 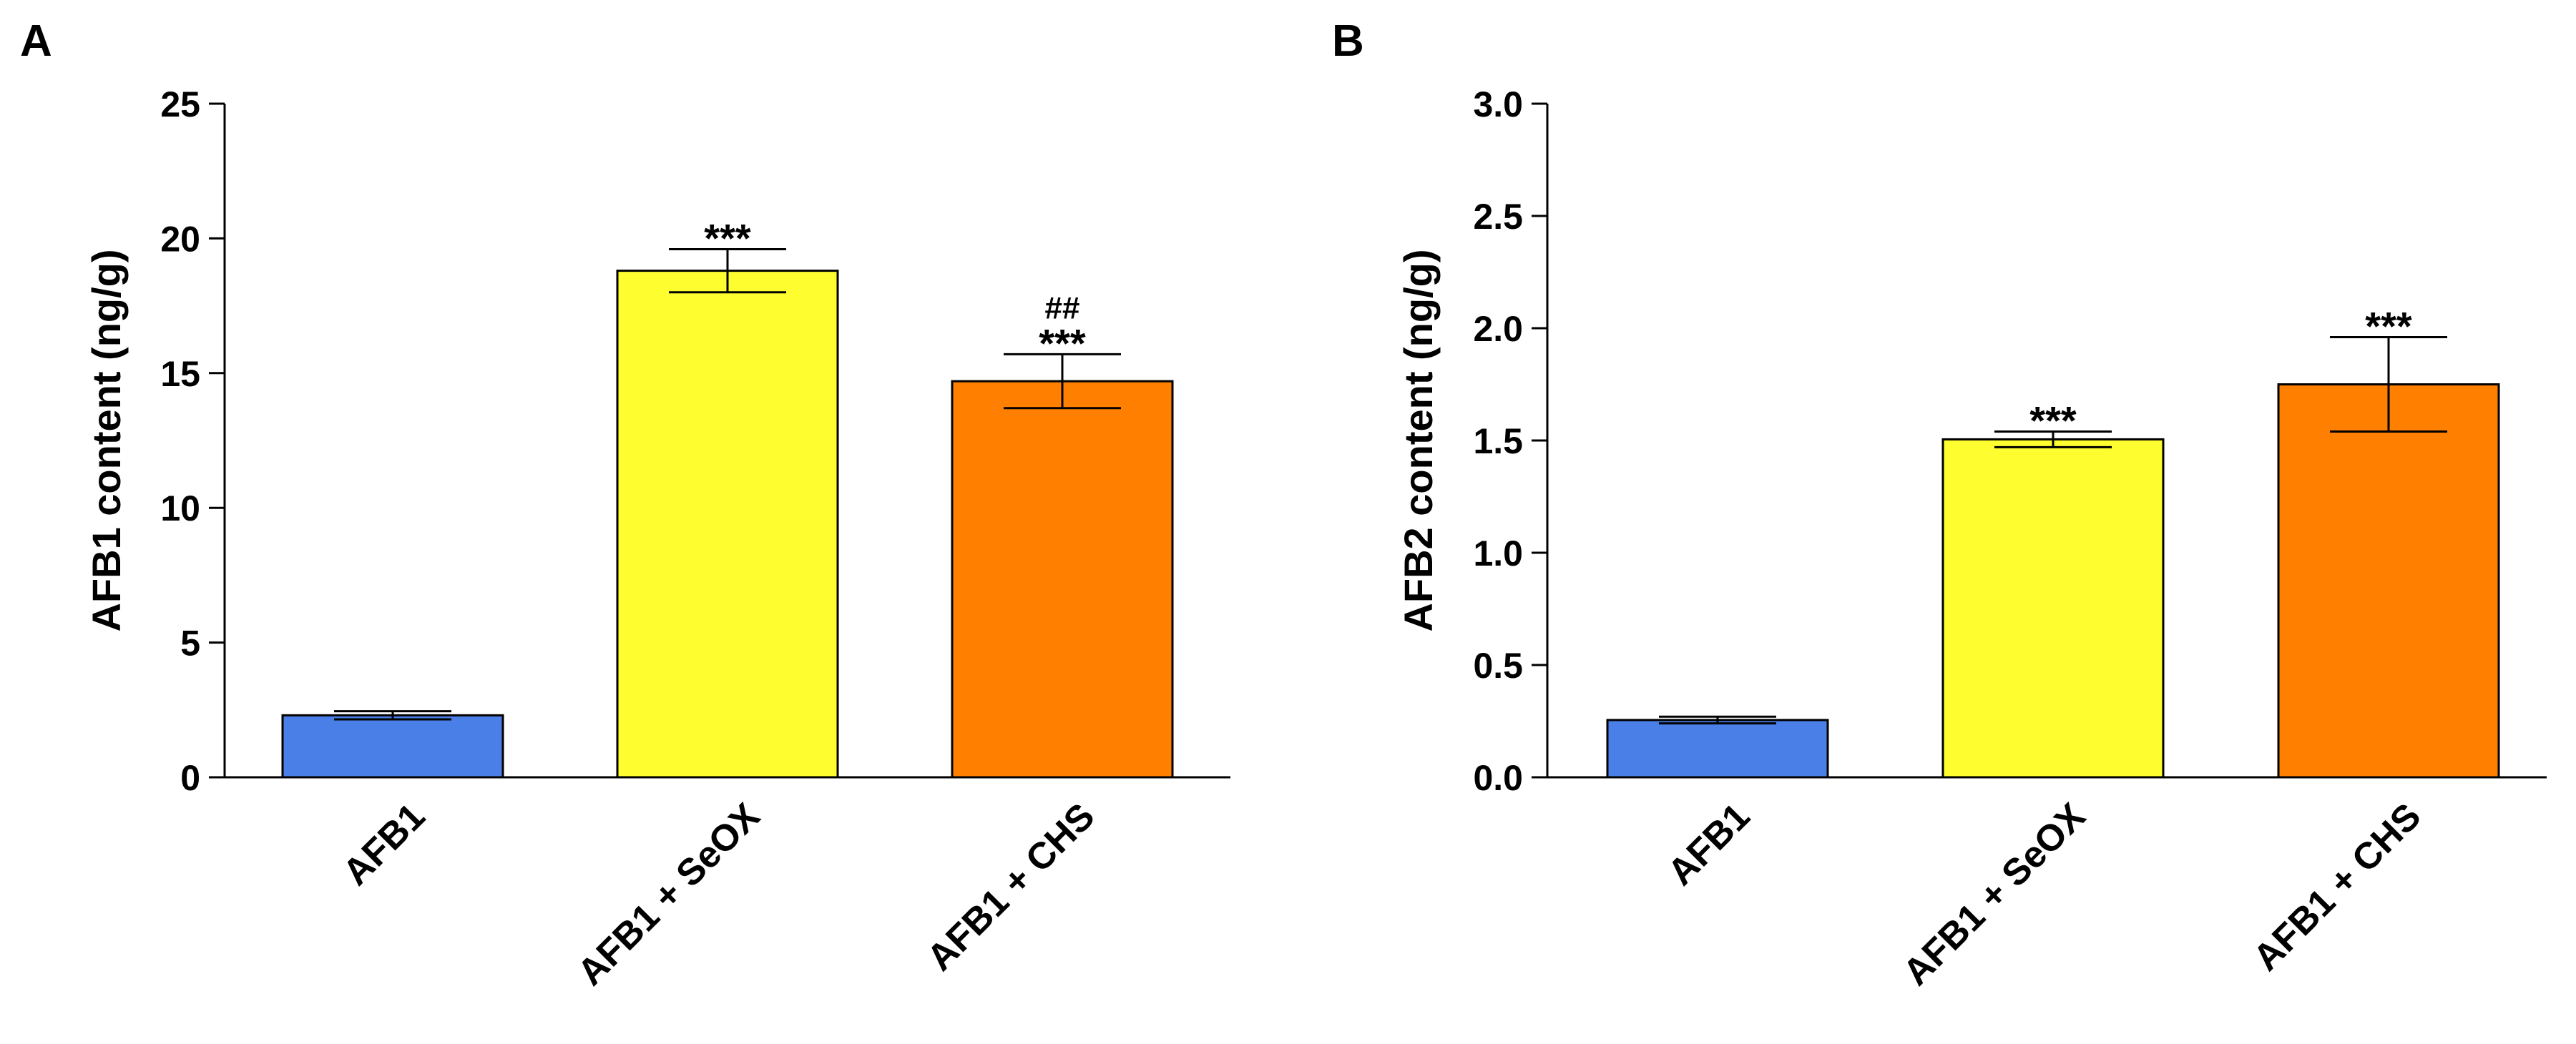 What do you see at coordinates (36, 41) in the screenshot?
I see `panel-label: A` at bounding box center [36, 41].